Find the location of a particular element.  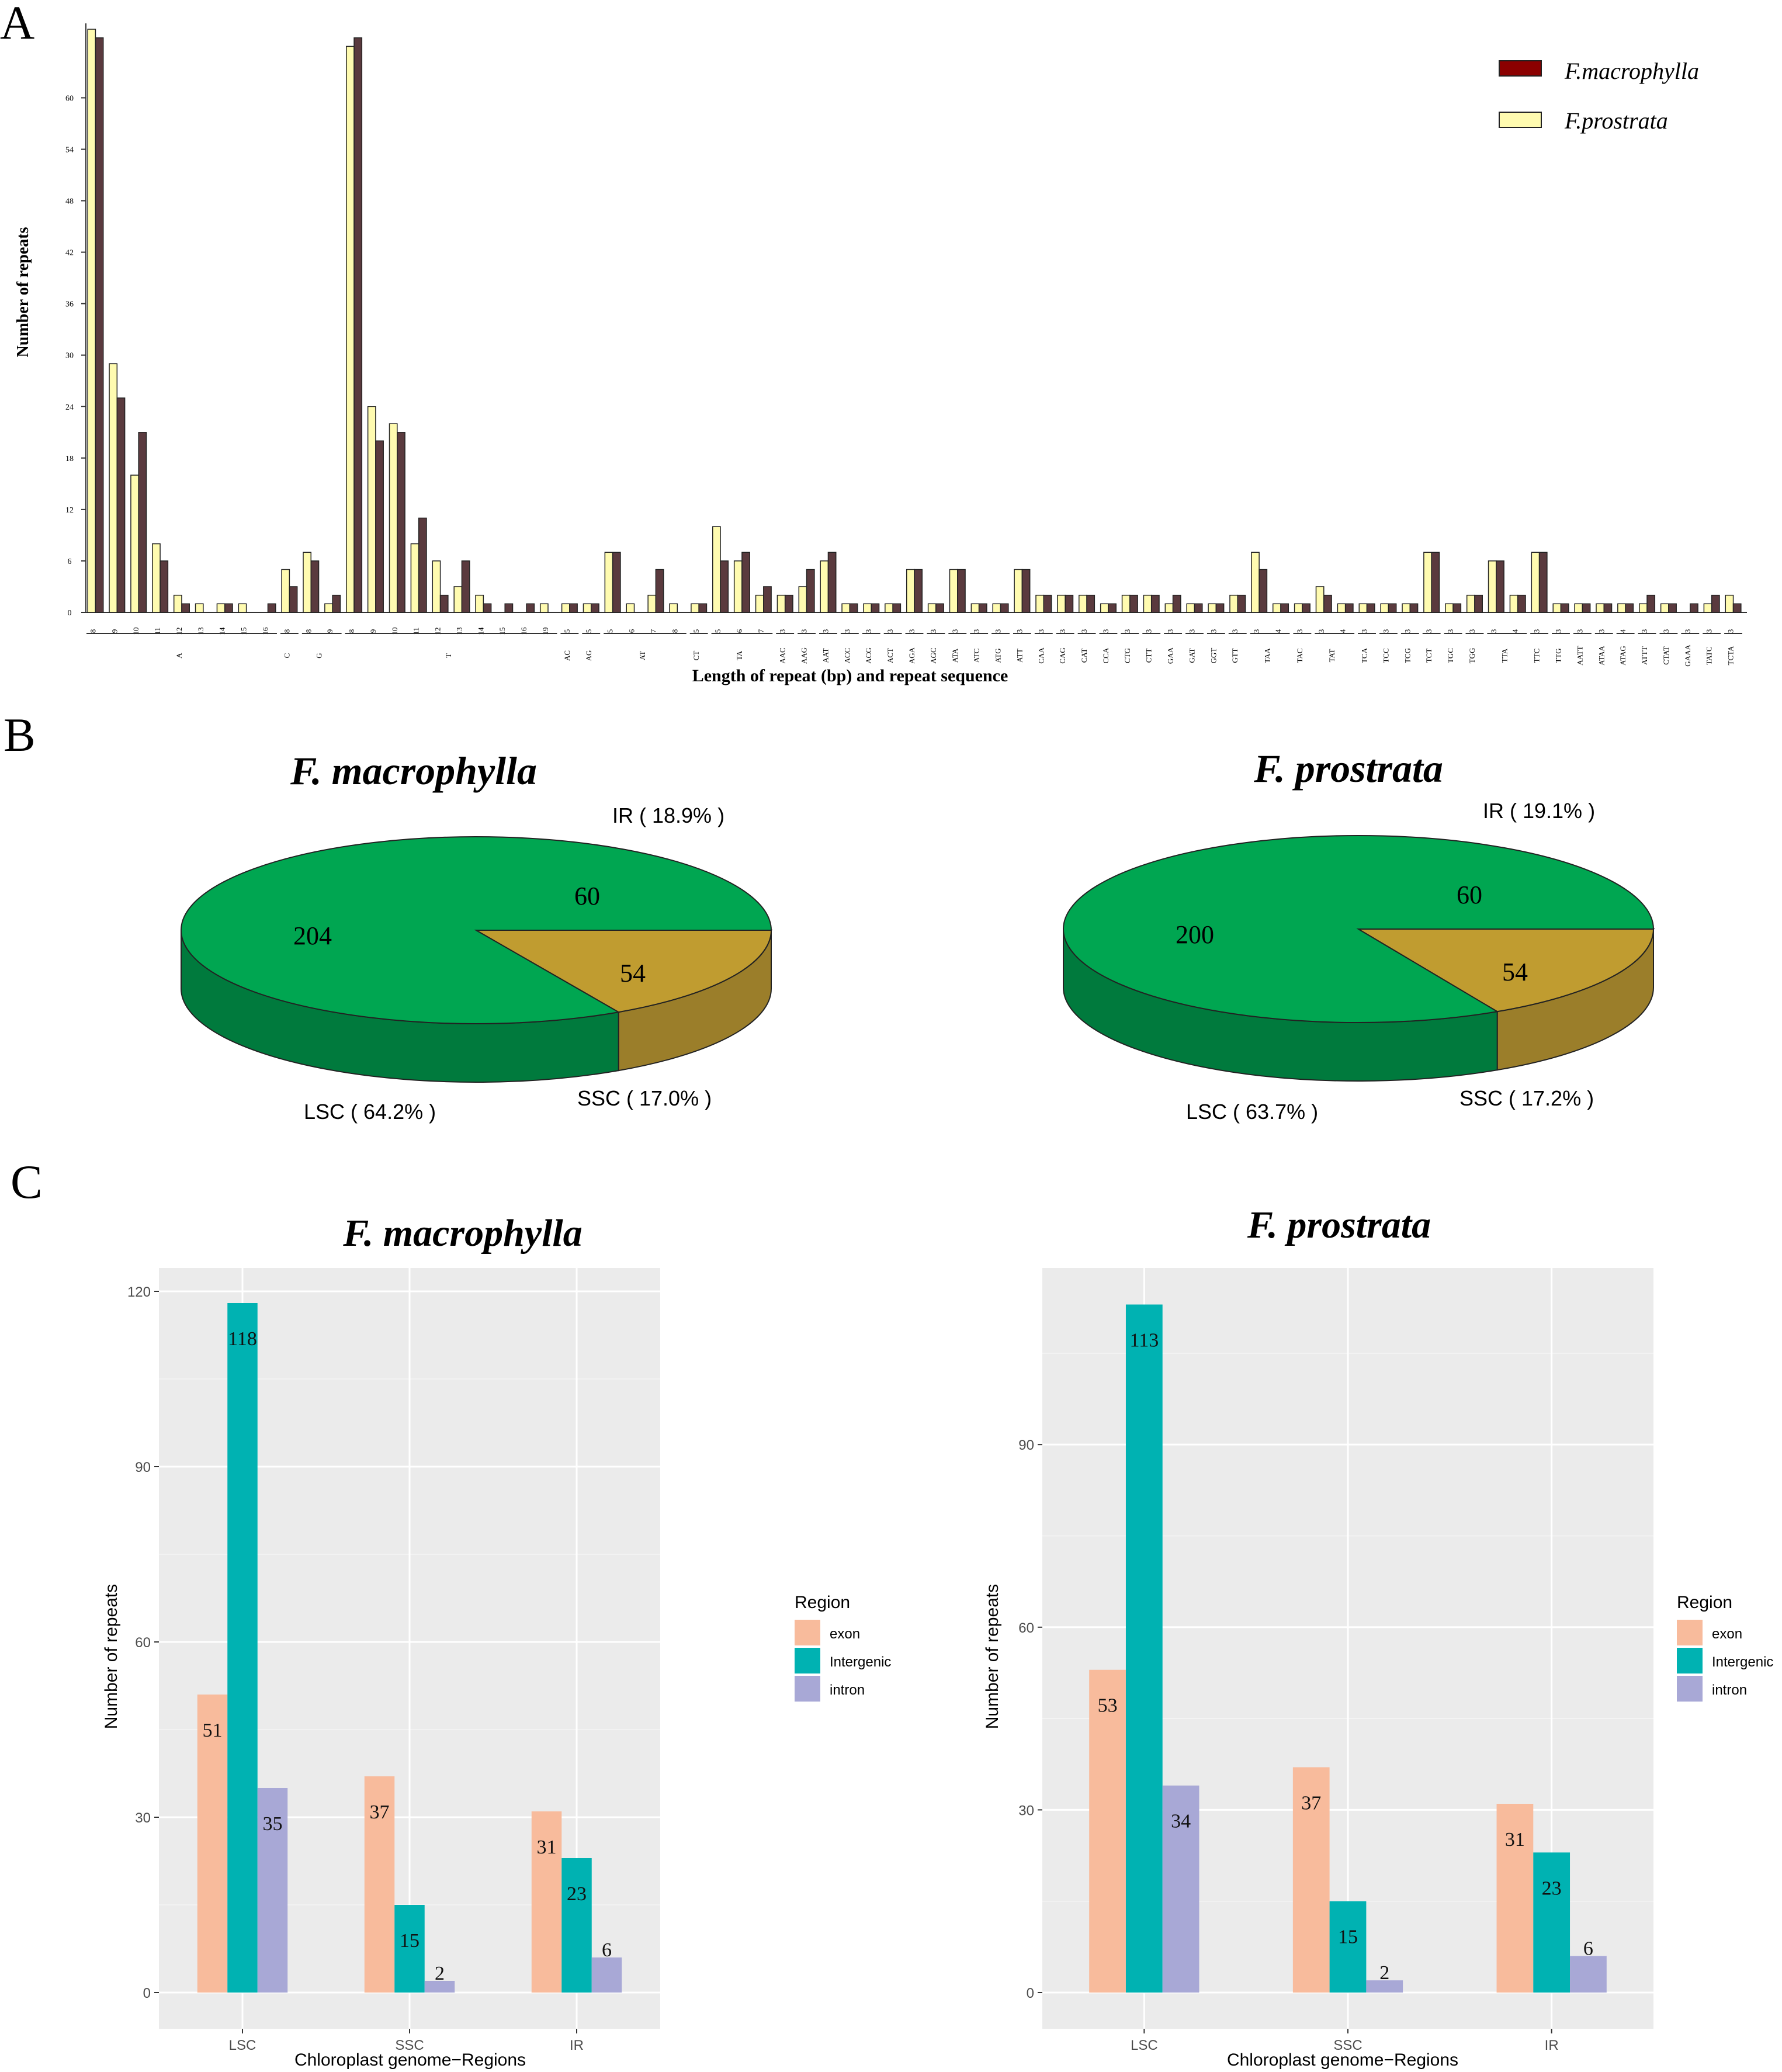

c2-legend-label-intron: intron is located at coordinates (1730, 1690).